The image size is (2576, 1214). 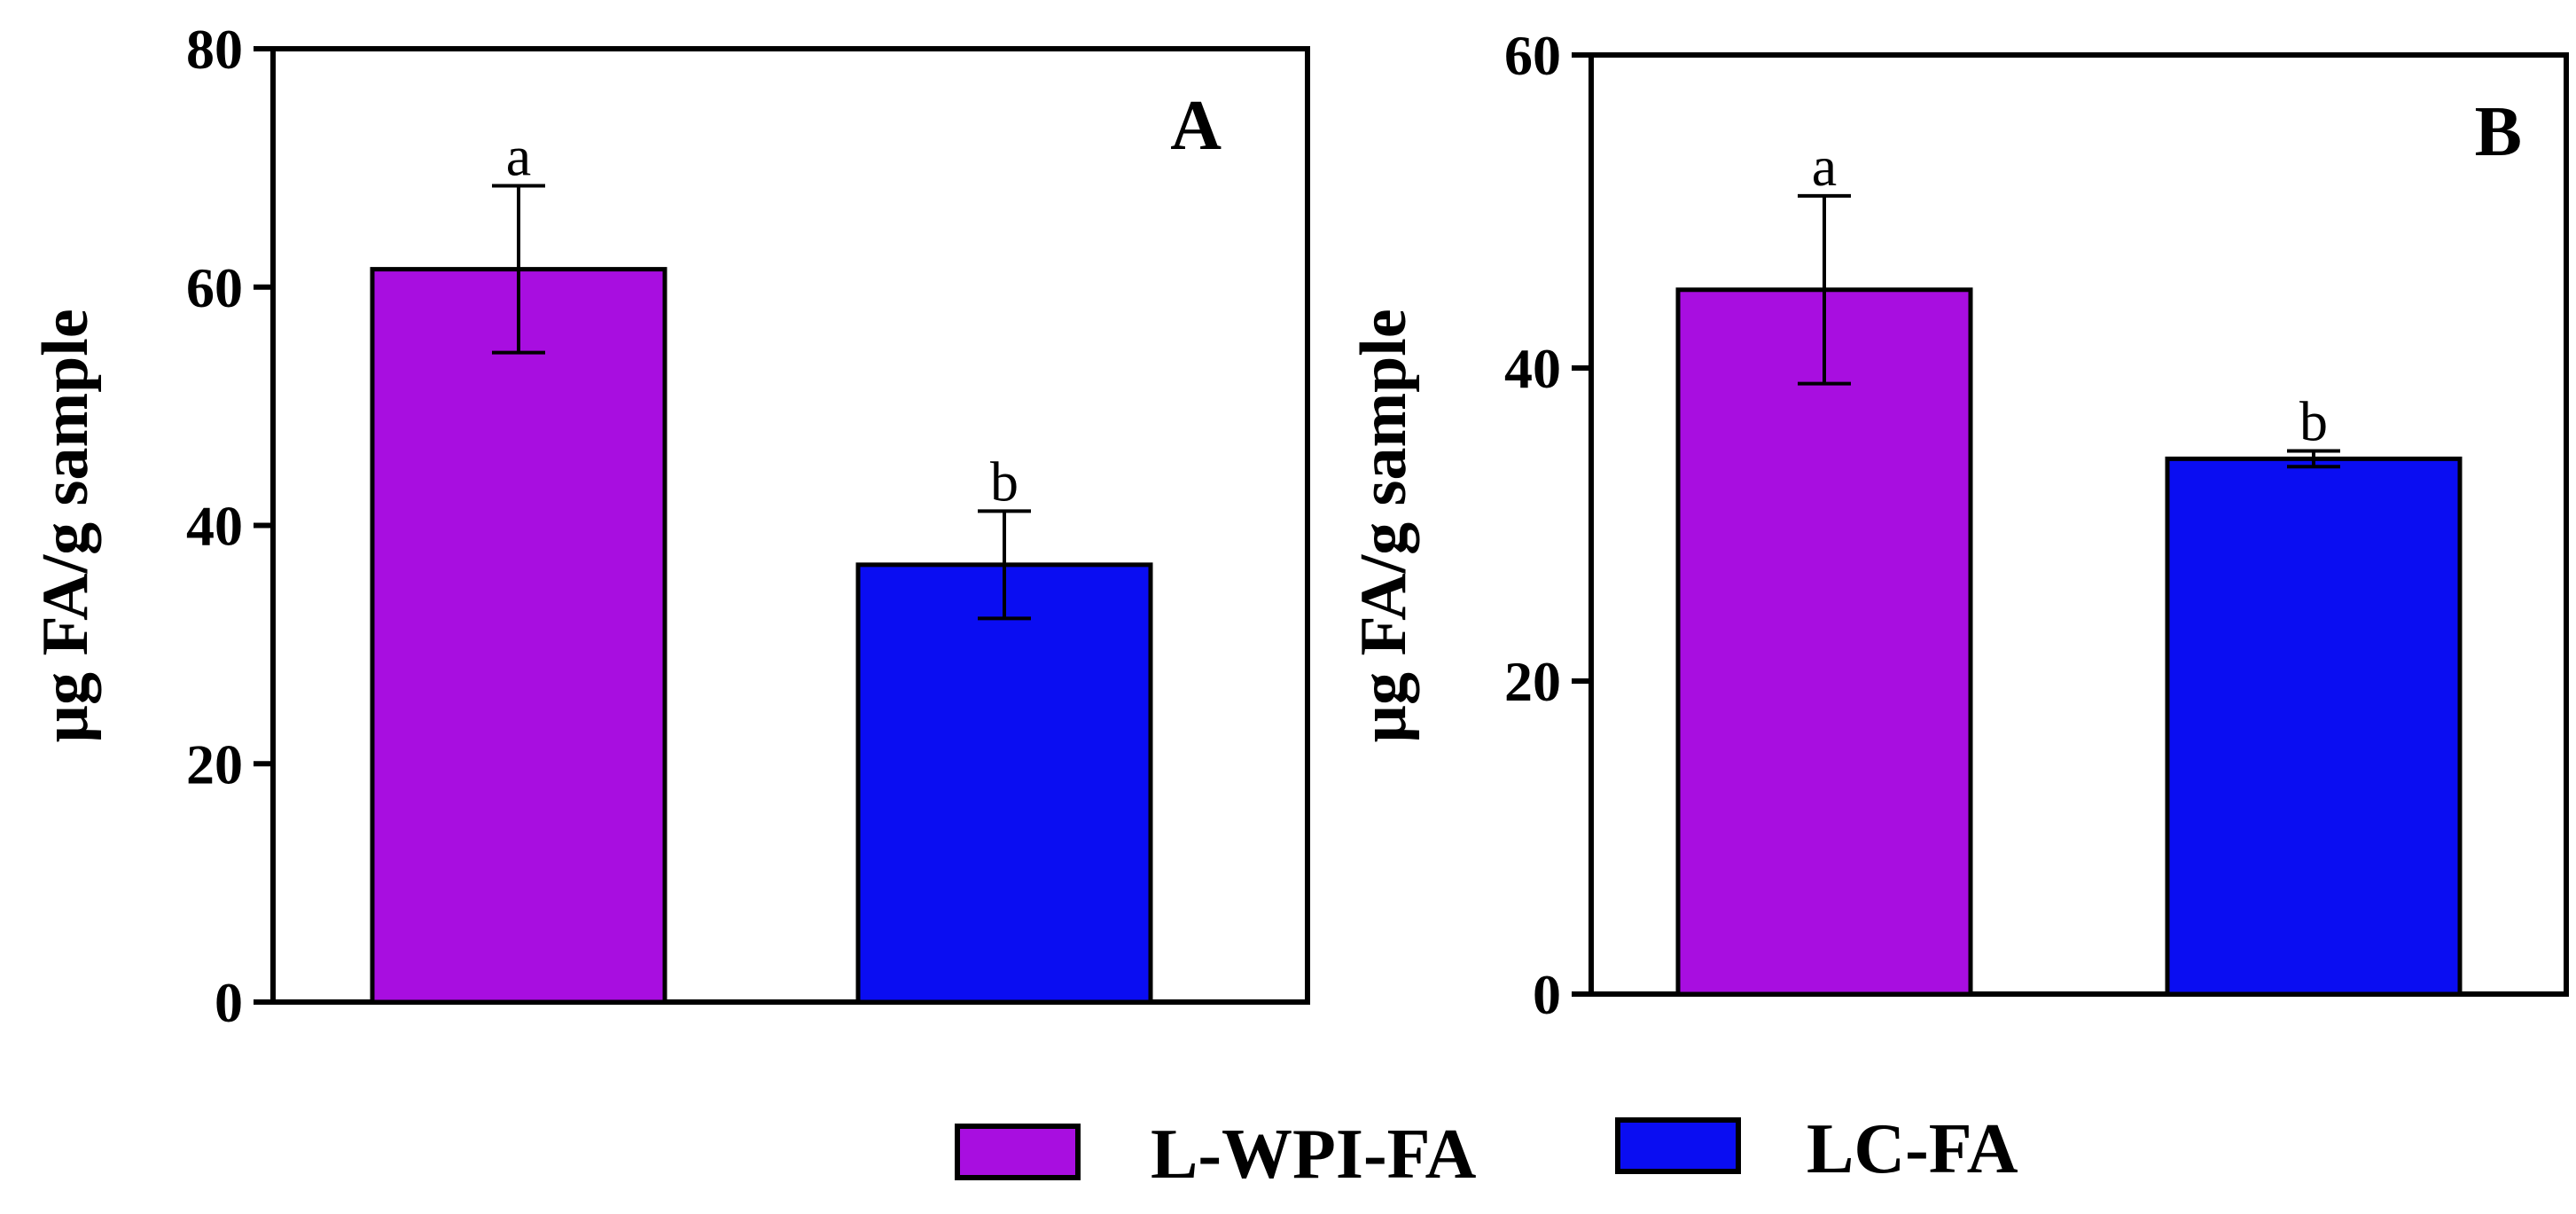 I want to click on panel-label: B, so click(x=2498, y=132).